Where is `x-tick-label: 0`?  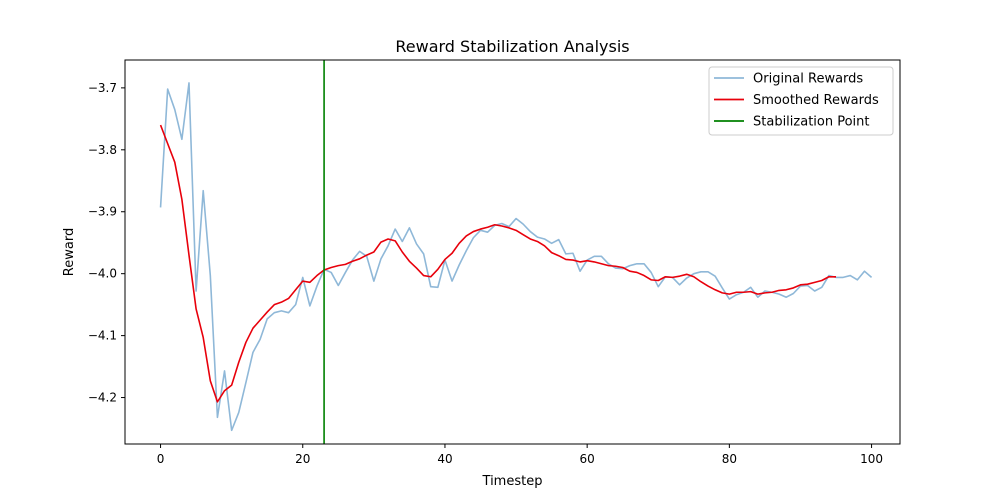
x-tick-label: 0 is located at coordinates (161, 459).